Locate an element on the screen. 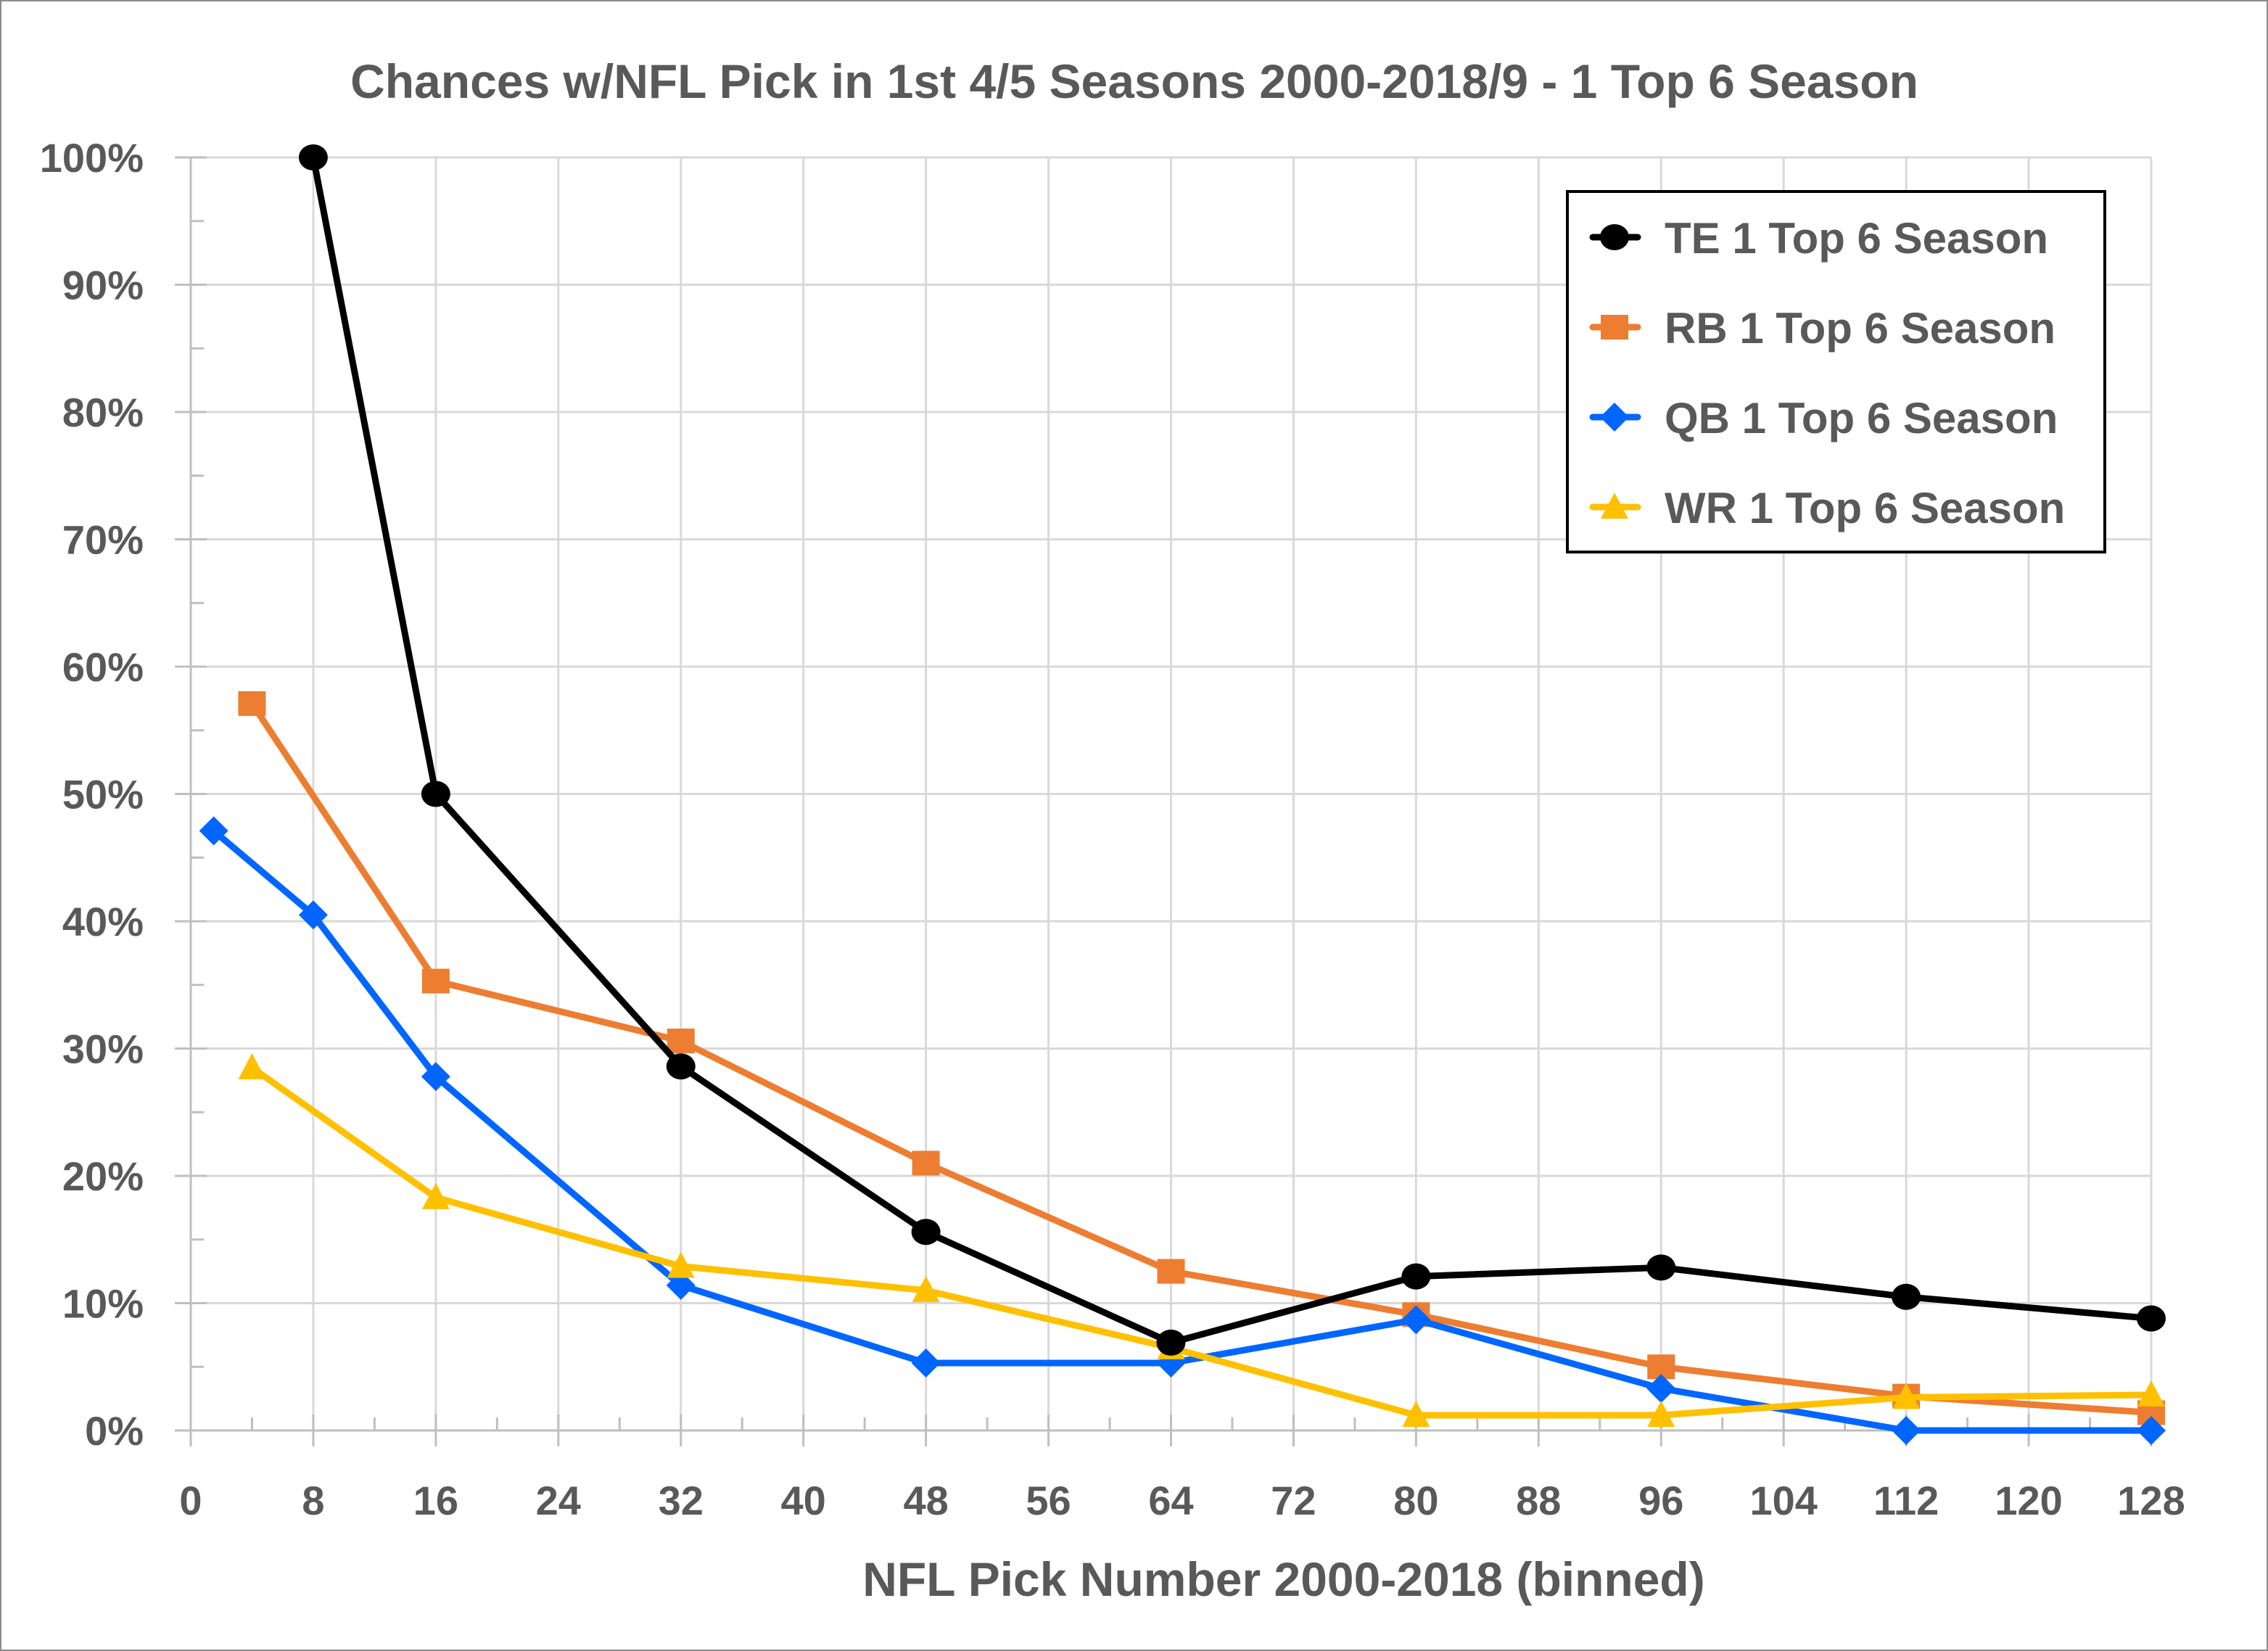  x-tick-label: 104 is located at coordinates (1783, 1500).